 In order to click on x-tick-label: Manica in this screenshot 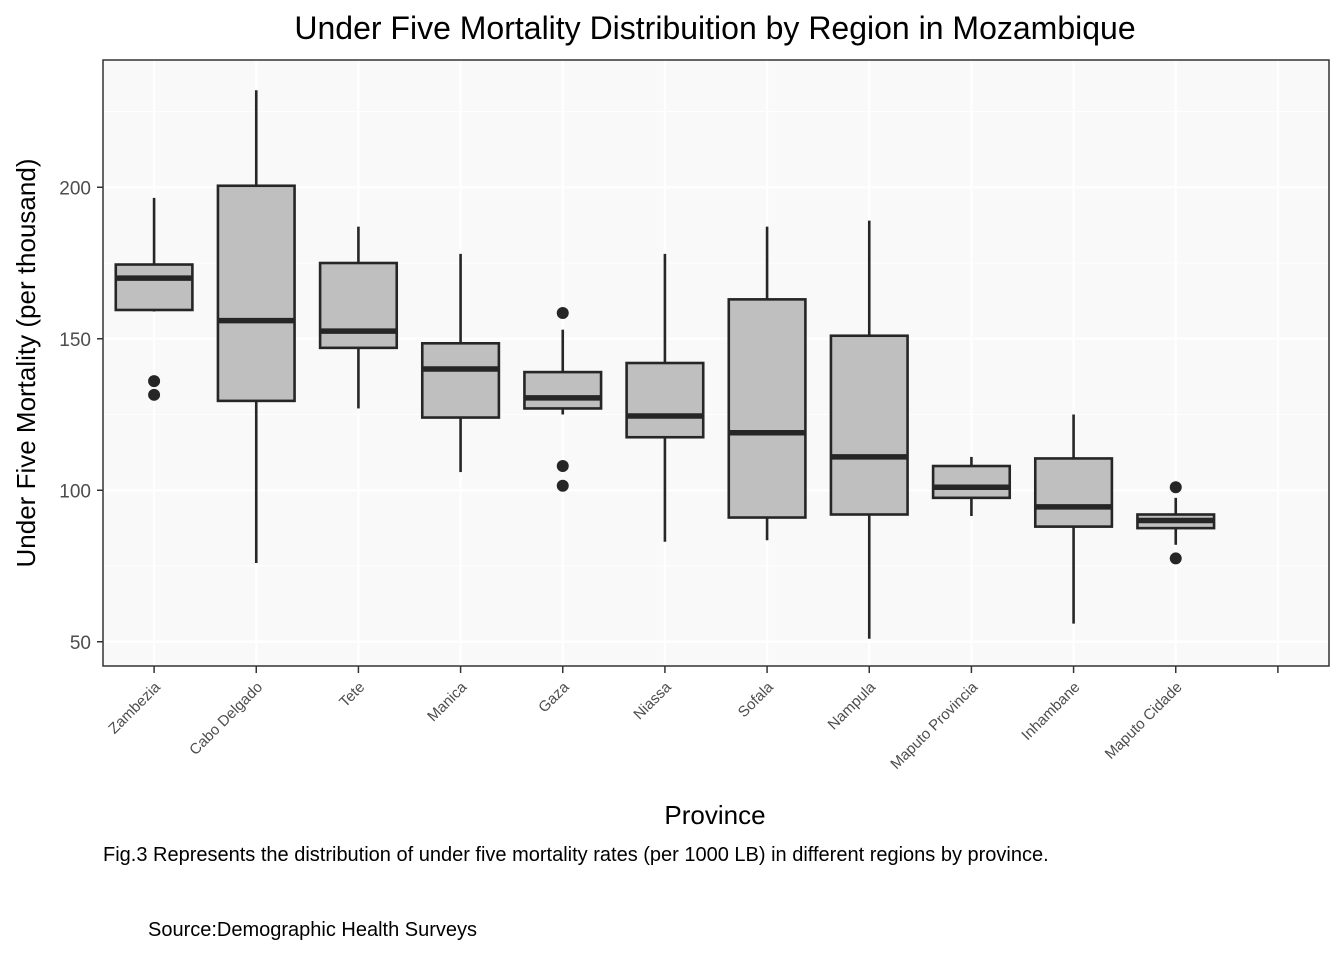, I will do `click(447, 701)`.